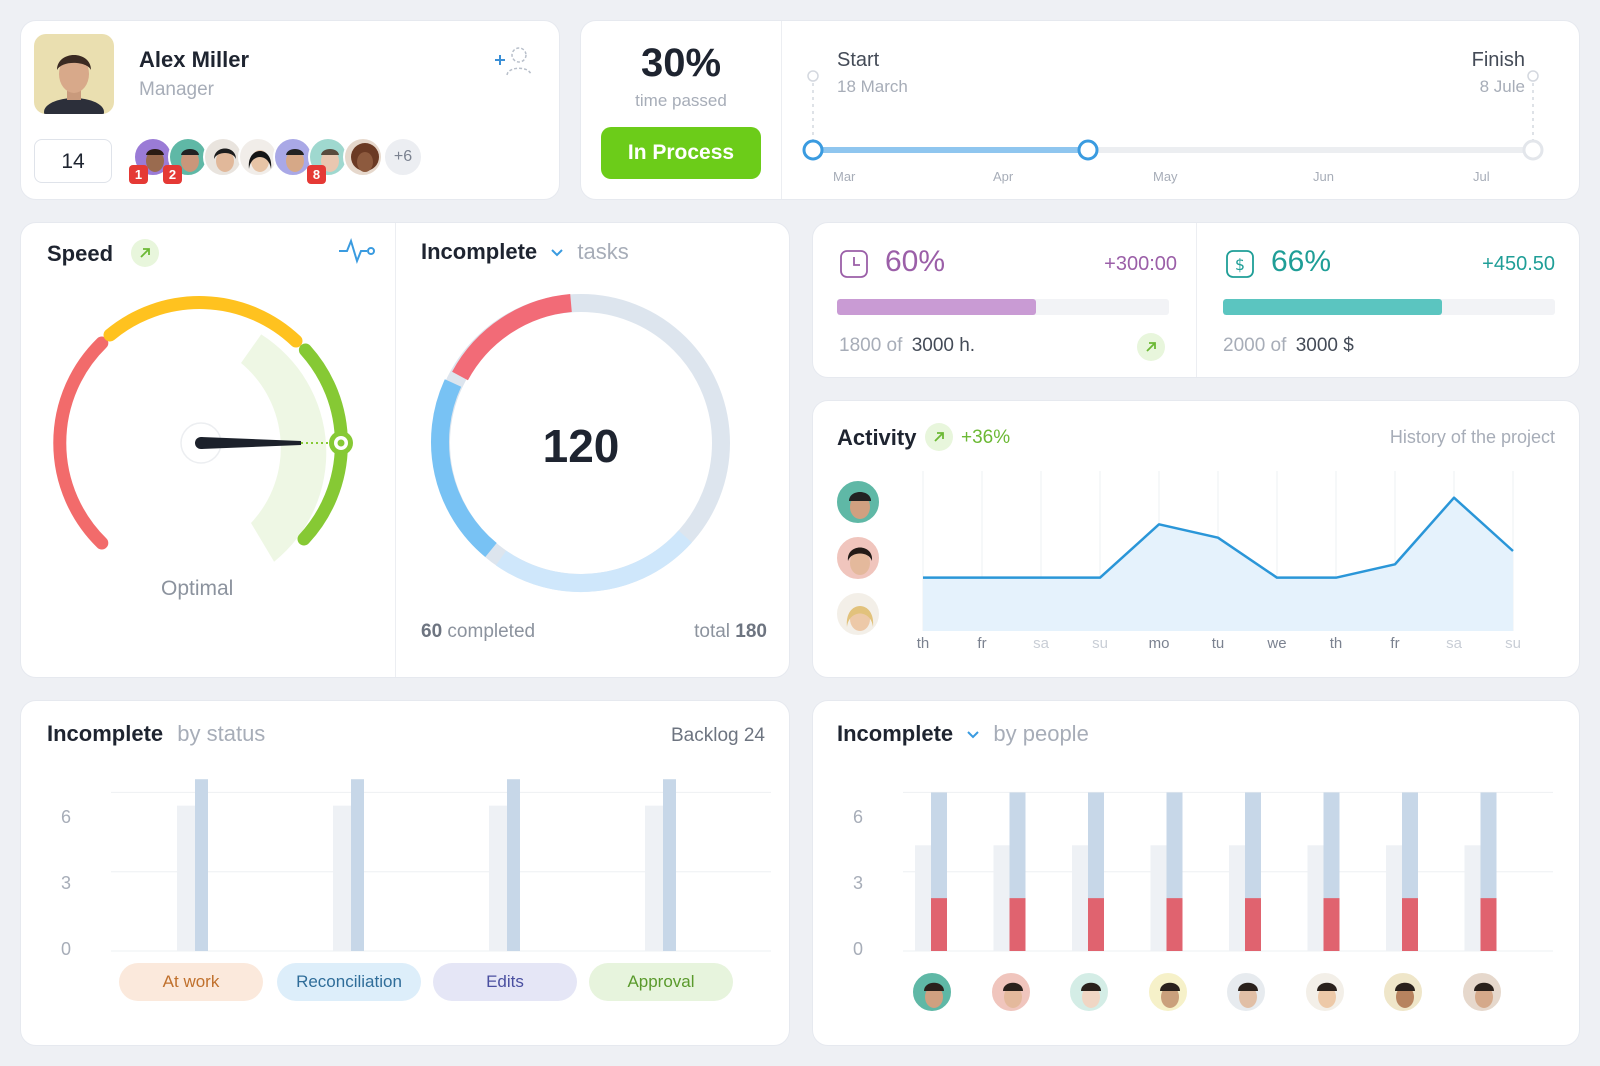 The width and height of the screenshot is (1600, 1066). Describe the element at coordinates (1288, 345) in the screenshot. I see `stat-progress-text: 2000 of 3000 $` at that location.